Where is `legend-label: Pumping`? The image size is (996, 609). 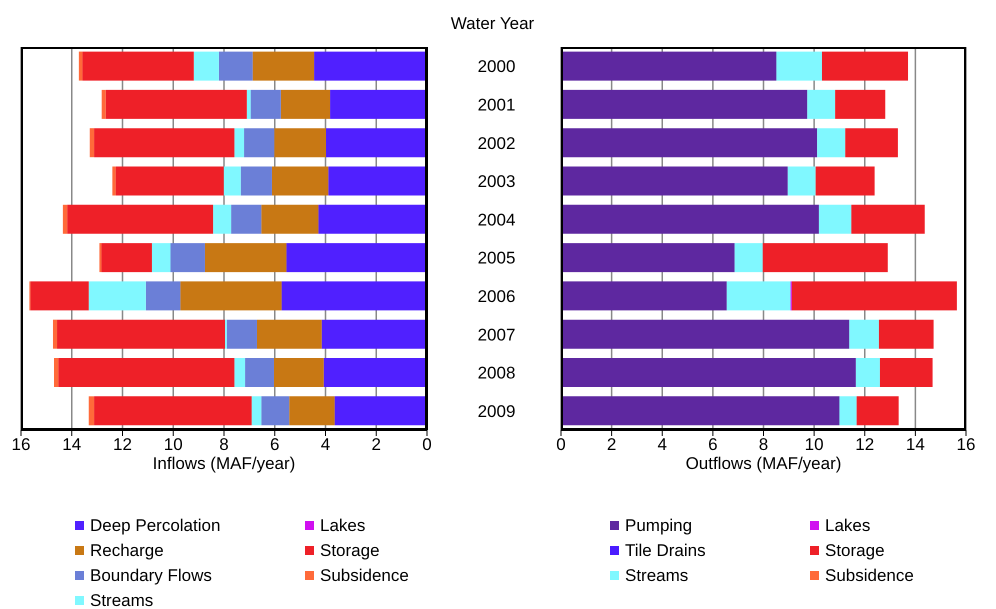
legend-label: Pumping is located at coordinates (658, 526).